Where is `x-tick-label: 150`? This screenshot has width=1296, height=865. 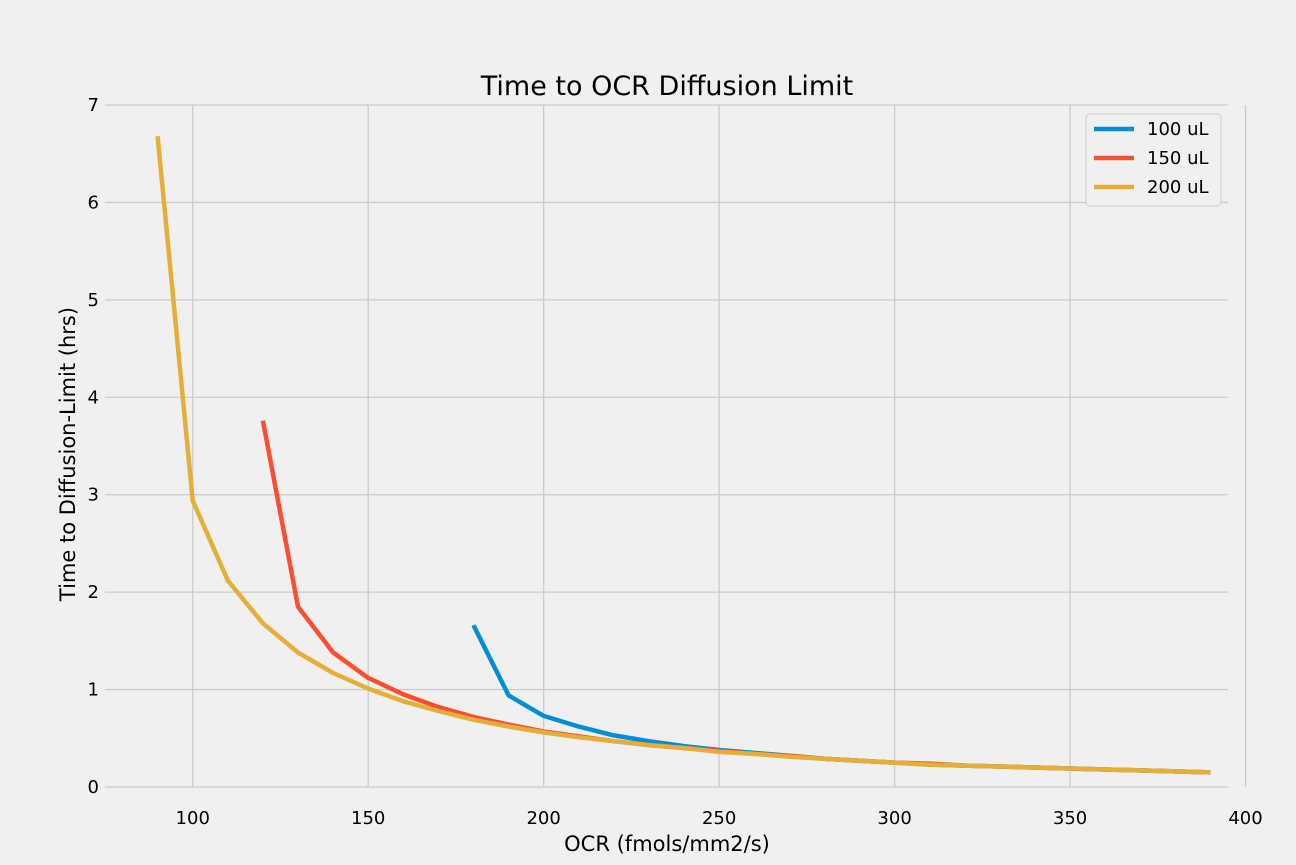 x-tick-label: 150 is located at coordinates (368, 818).